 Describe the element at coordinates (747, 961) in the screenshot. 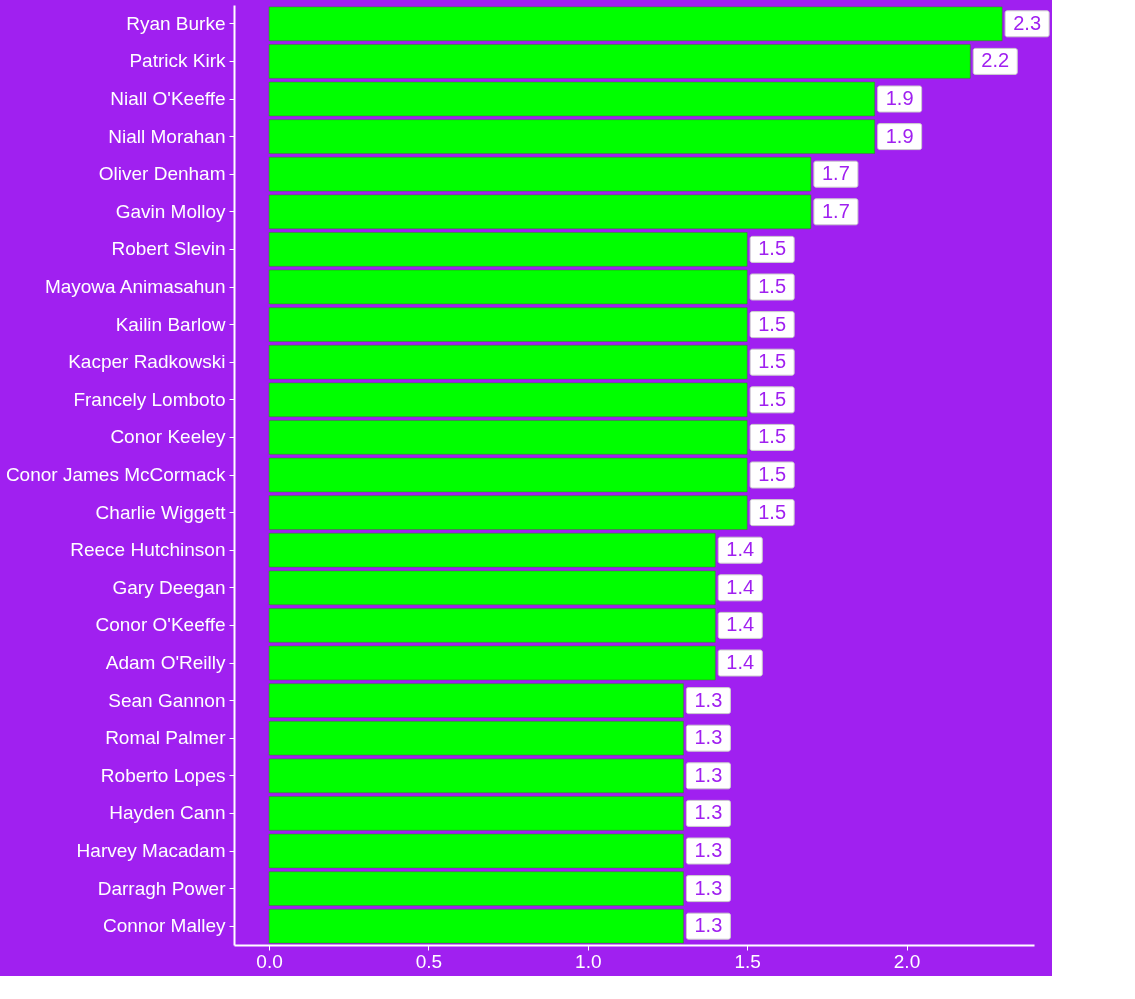

I see `x-tick-label: 1.5` at that location.